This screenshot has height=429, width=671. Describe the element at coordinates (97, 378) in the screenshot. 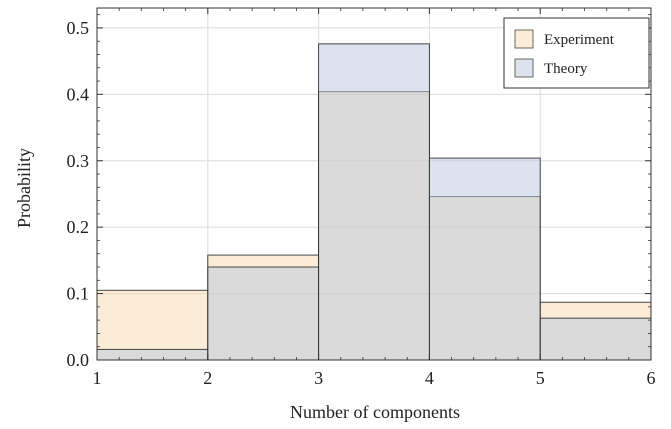

I see `x-tick-label: 1` at that location.